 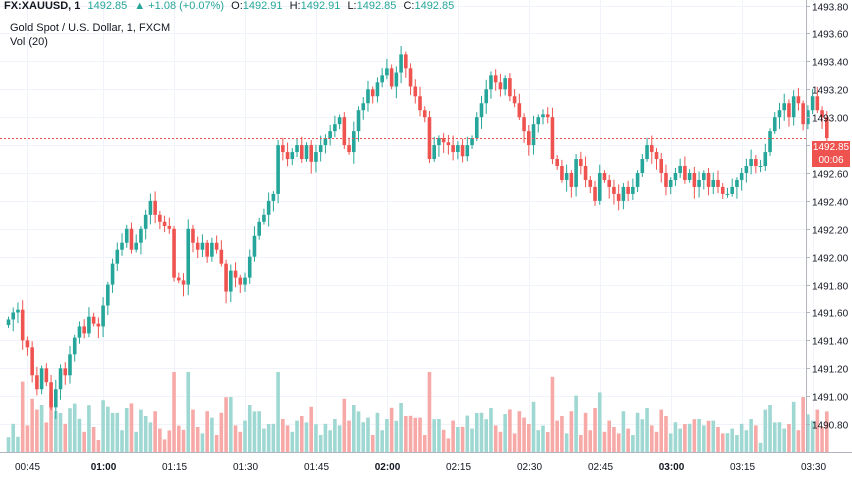 I want to click on symbol-name: FX:XAUUSD, 1, so click(x=42, y=6).